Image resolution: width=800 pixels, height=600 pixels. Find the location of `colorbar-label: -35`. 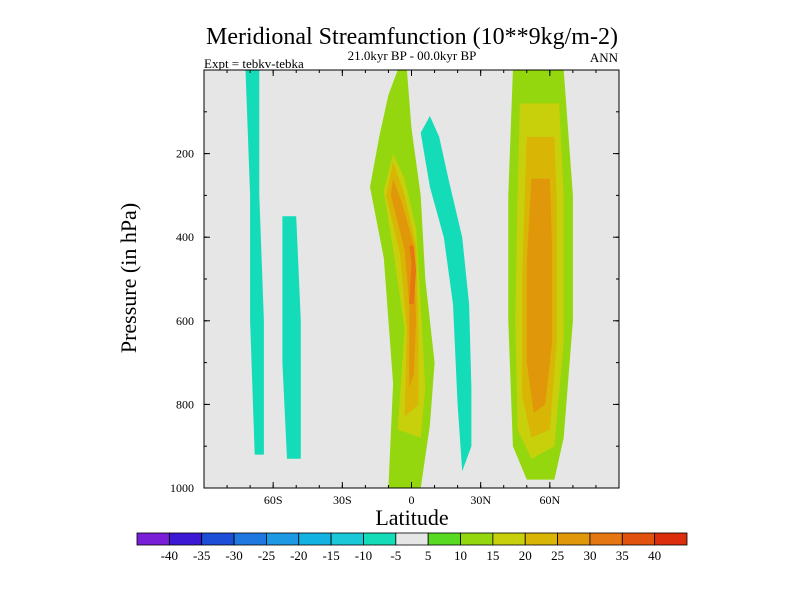

colorbar-label: -35 is located at coordinates (201, 555).